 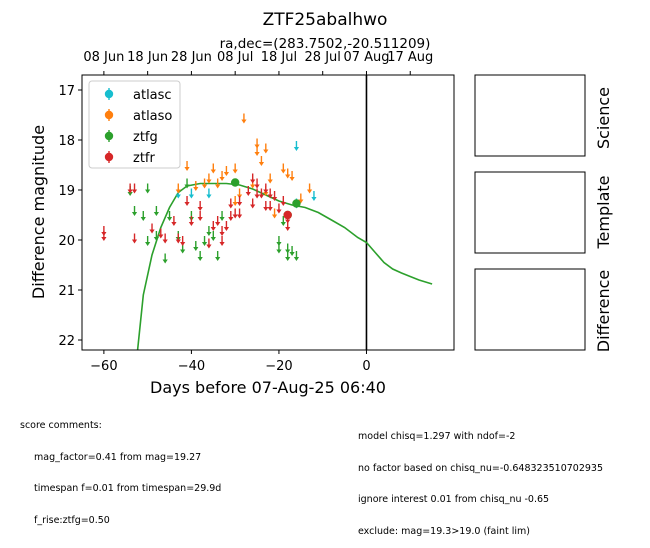 What do you see at coordinates (235, 182) in the screenshot?
I see `ztfg-detection-point` at bounding box center [235, 182].